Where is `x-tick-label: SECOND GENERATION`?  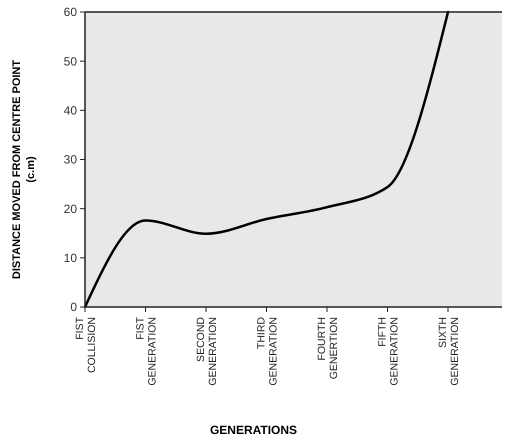
x-tick-label: SECOND GENERATION is located at coordinates (207, 351).